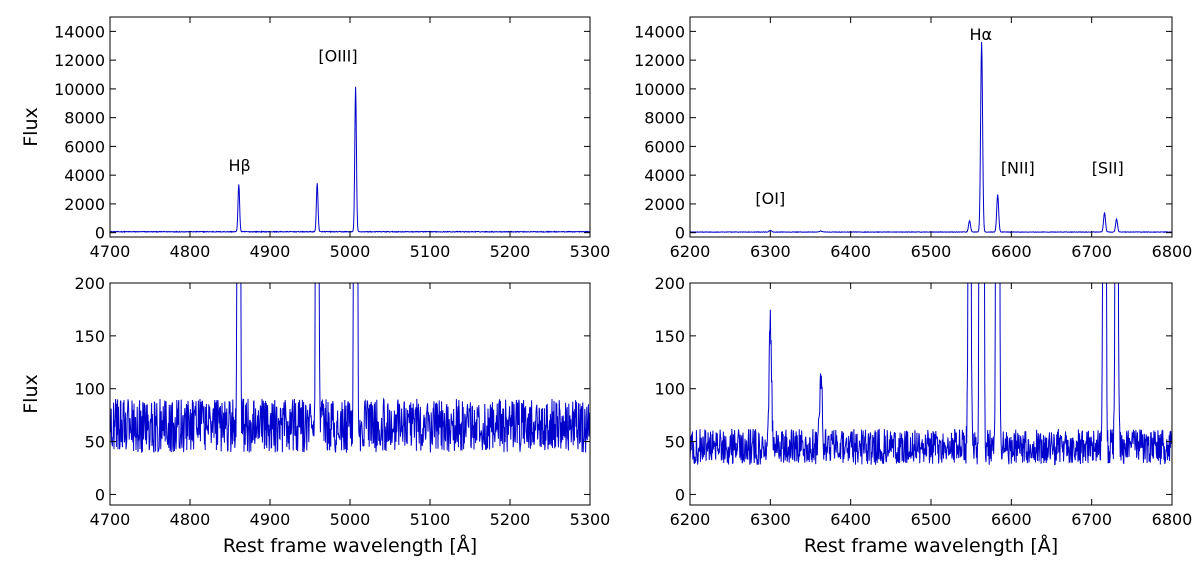 This screenshot has height=562, width=1200. What do you see at coordinates (770, 198) in the screenshot?
I see `emission-line-label: [OI]` at bounding box center [770, 198].